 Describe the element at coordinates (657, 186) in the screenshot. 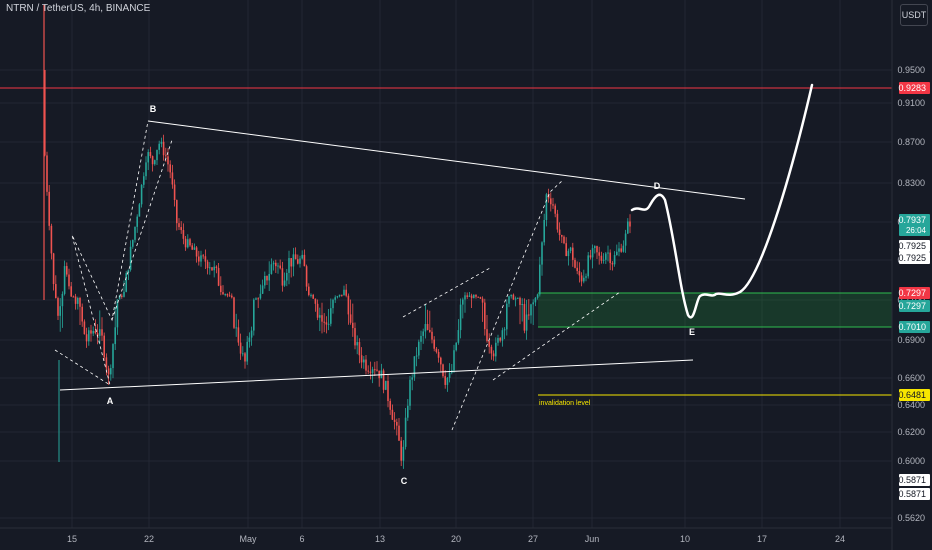

I see `wave-label-d: D` at that location.